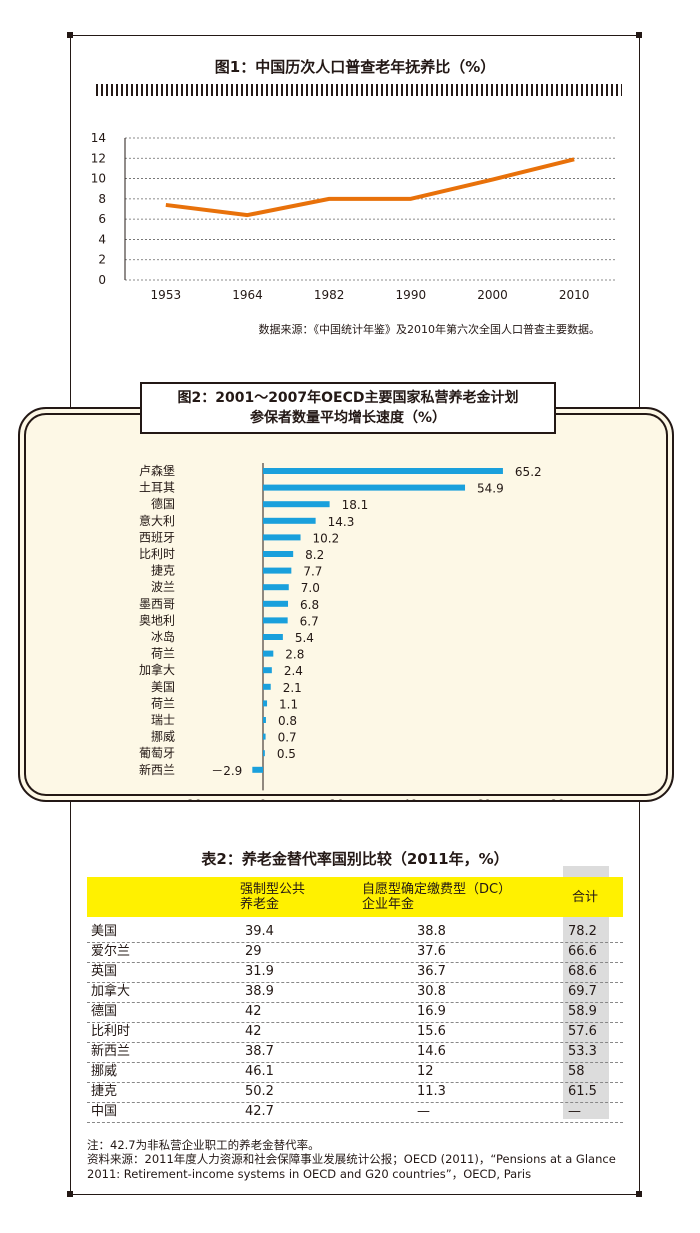 Image resolution: width=700 pixels, height=1233 pixels. What do you see at coordinates (355, 1112) in the screenshot?
I see `table-row: 中国 42.7 — —` at bounding box center [355, 1112].